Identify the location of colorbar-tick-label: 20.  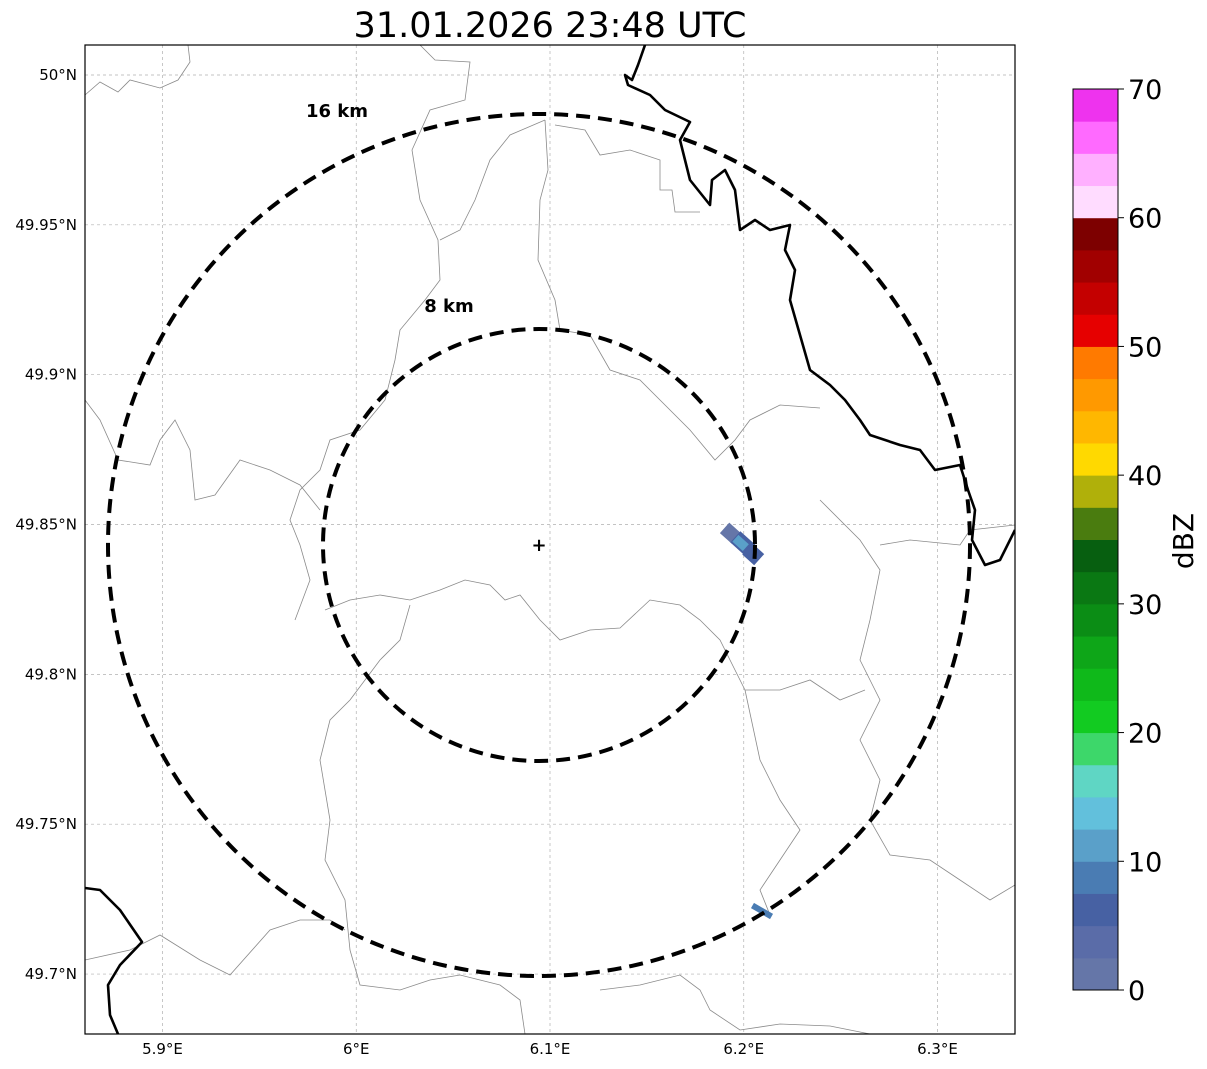
(1145, 734).